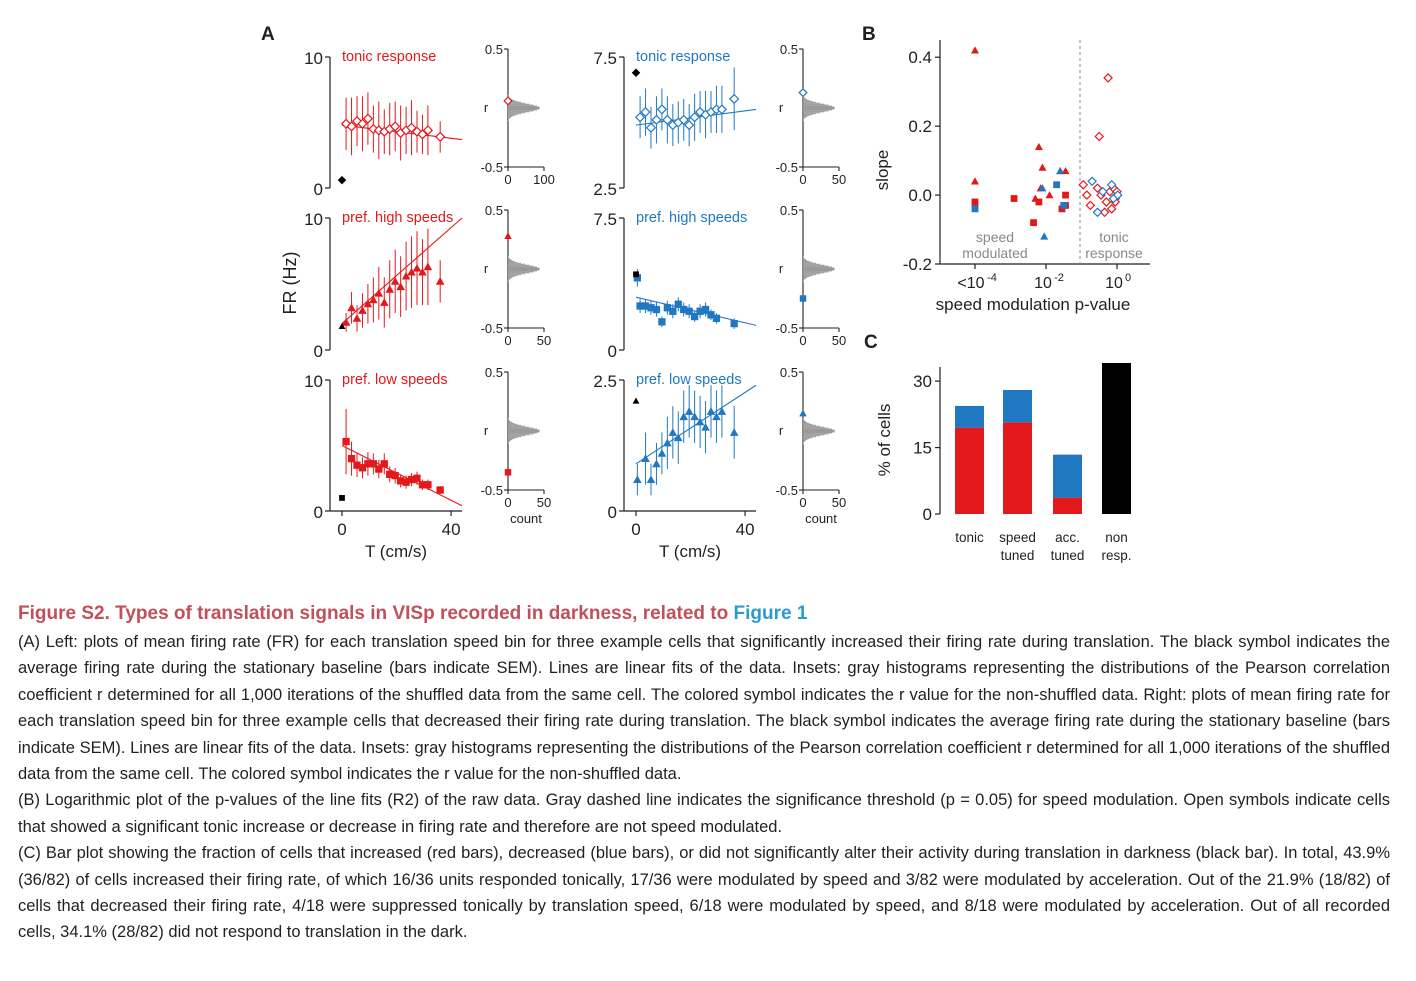  I want to click on cell-title: pref. low speeds, so click(395, 380).